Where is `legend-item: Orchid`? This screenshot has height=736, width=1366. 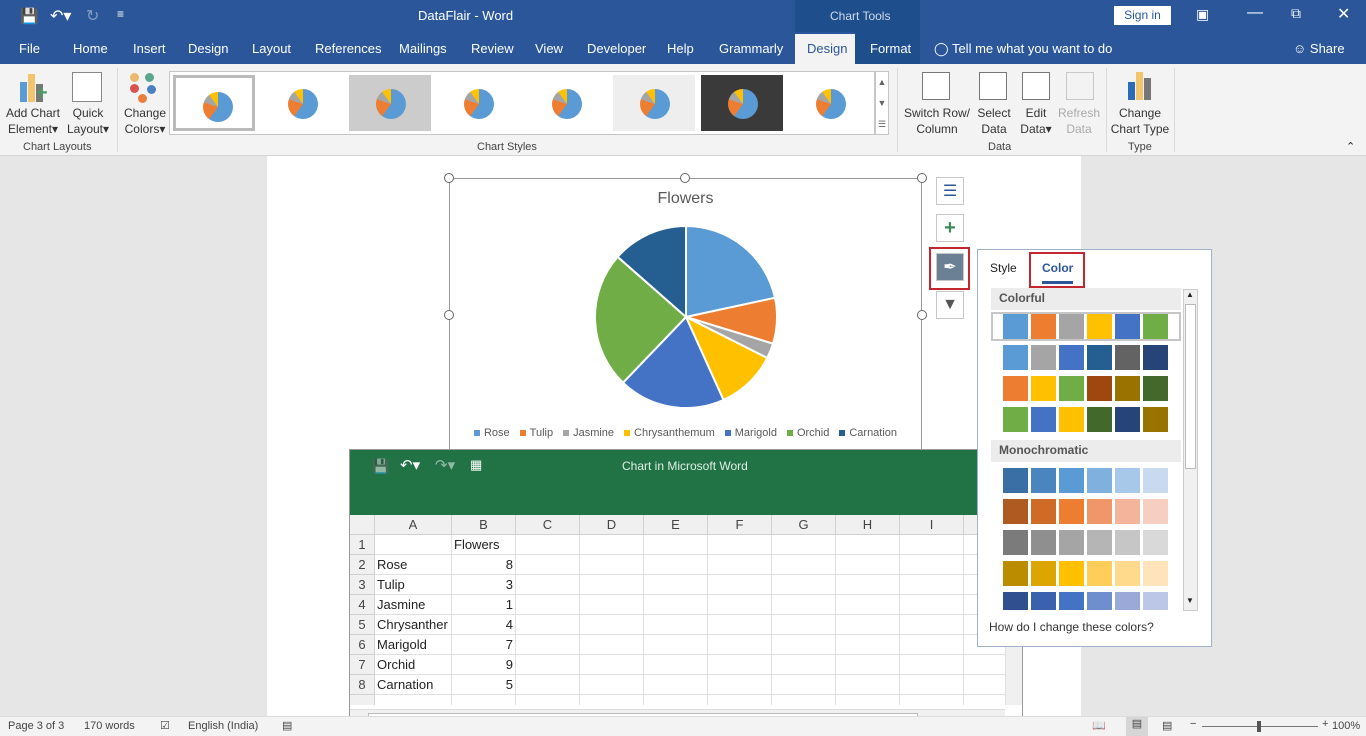
legend-item: Orchid is located at coordinates (807, 433).